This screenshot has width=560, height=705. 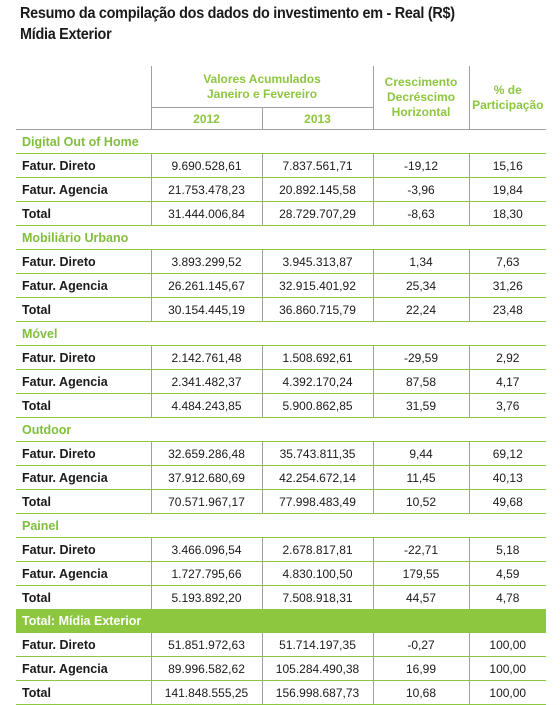 I want to click on header-share-line-1: % de, so click(x=507, y=89).